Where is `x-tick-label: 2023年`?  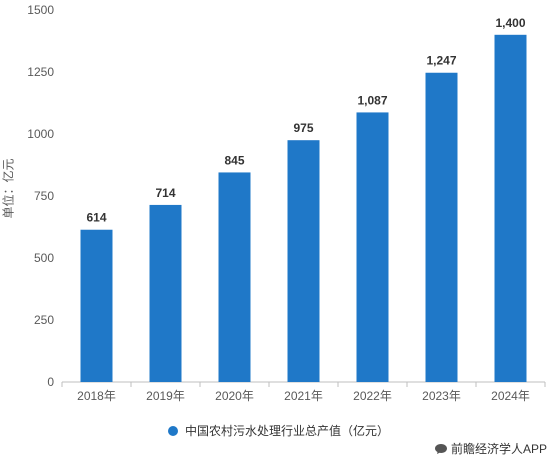 x-tick-label: 2023年 is located at coordinates (441, 396).